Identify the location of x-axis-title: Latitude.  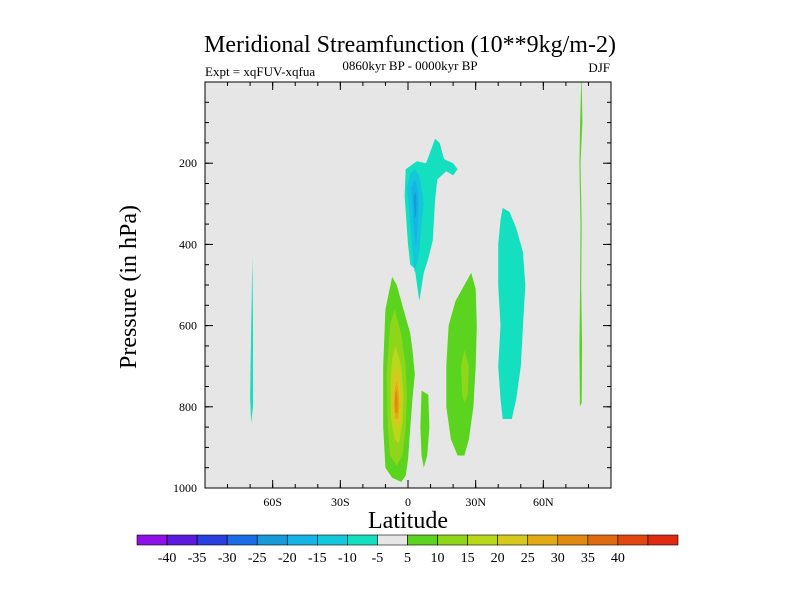
(408, 521).